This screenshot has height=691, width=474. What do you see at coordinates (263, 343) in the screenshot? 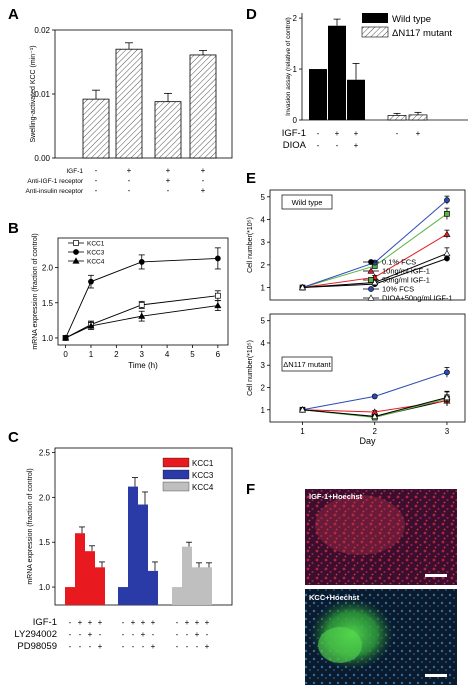
I see `y-tick-label: 4` at bounding box center [263, 343].